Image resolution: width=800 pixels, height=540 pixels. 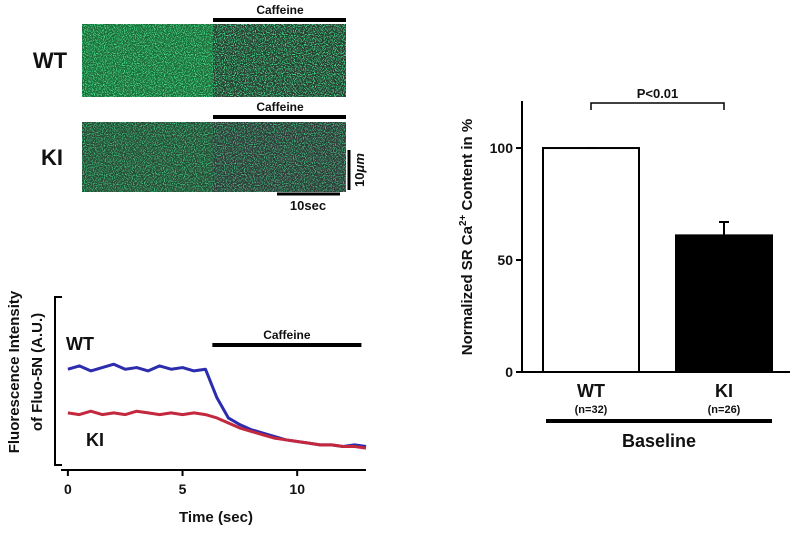 I want to click on wt-image-noise, so click(x=214, y=60).